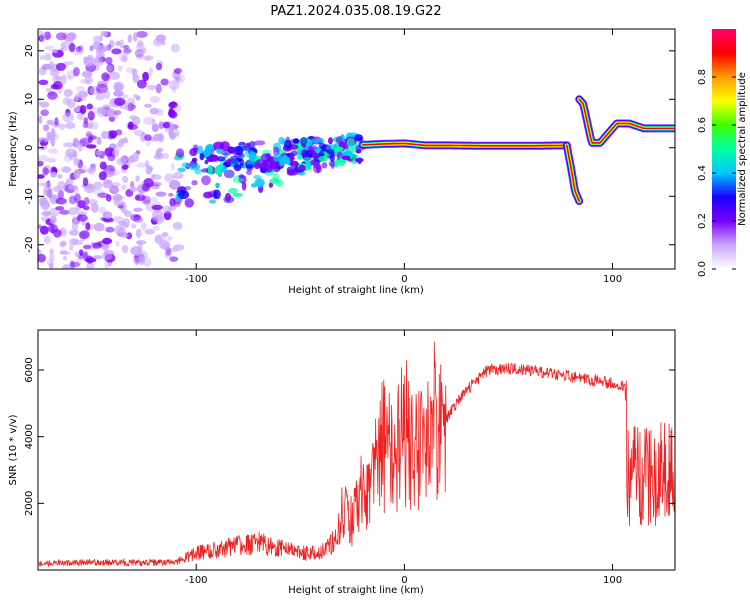  Describe the element at coordinates (13, 449) in the screenshot. I see `snr-ylabel: SNR (10 * v/v)` at that location.